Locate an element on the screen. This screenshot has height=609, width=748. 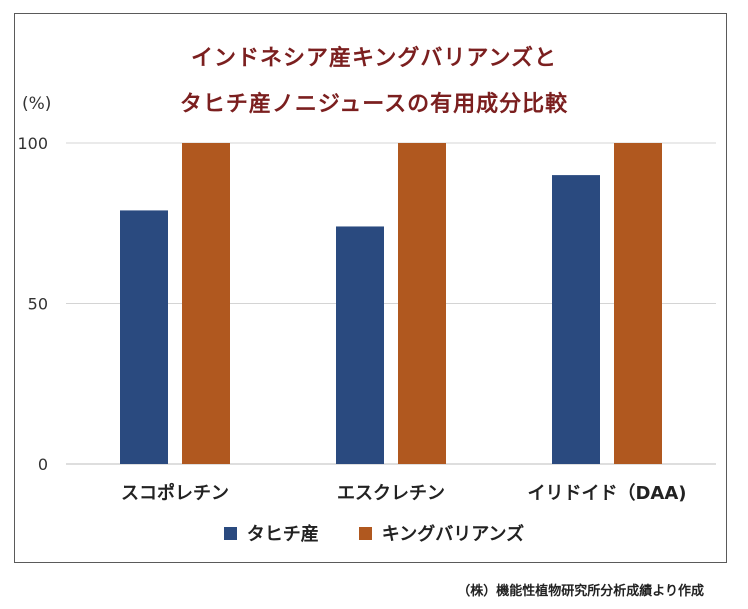
legend-item-king-varians: キングバリアンズ is located at coordinates (441, 533).